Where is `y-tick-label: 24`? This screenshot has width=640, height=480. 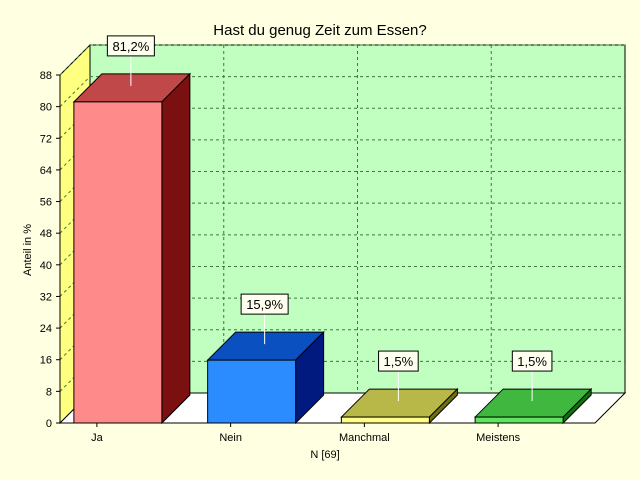
y-tick-label: 24 is located at coordinates (46, 329).